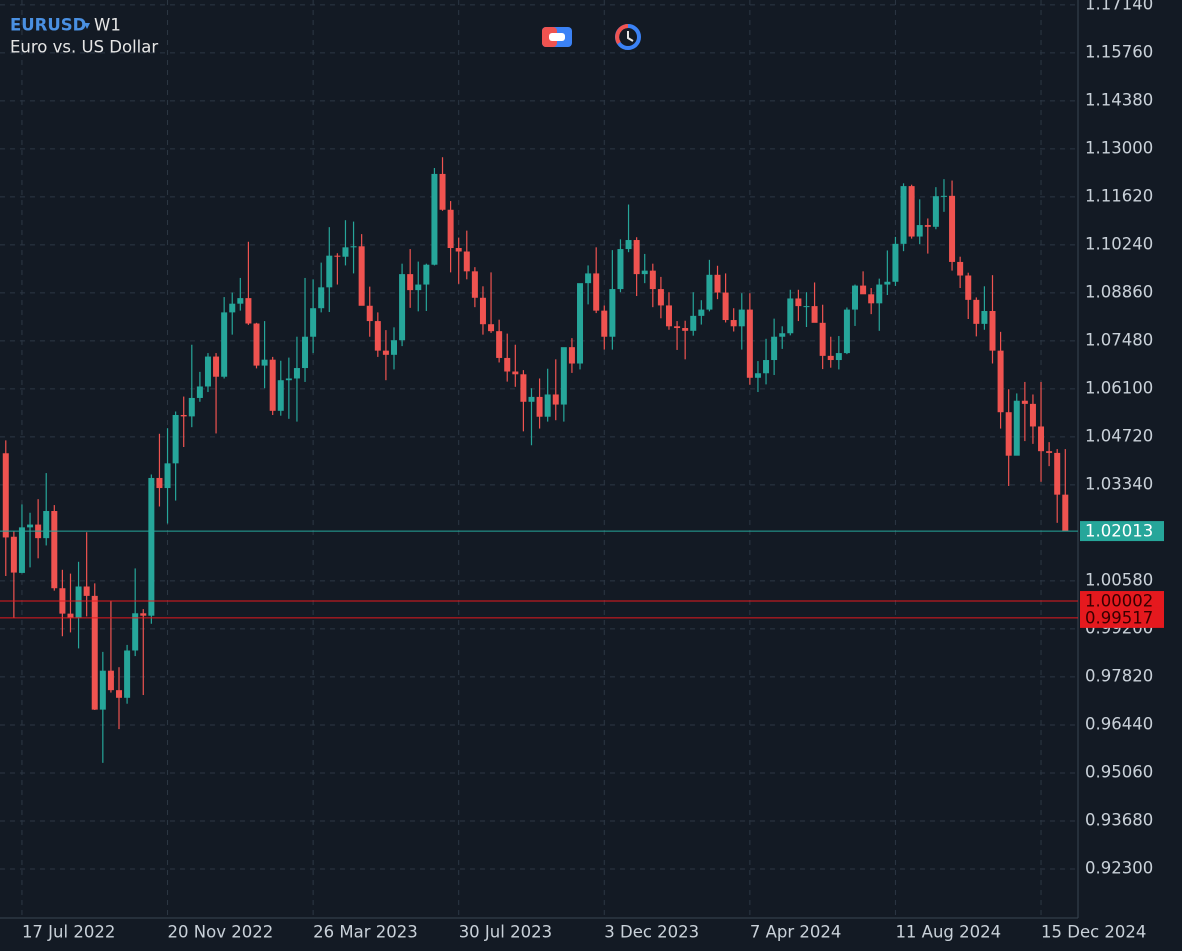  Describe the element at coordinates (1119, 6) in the screenshot. I see `y-tick-label: 1.17140` at that location.